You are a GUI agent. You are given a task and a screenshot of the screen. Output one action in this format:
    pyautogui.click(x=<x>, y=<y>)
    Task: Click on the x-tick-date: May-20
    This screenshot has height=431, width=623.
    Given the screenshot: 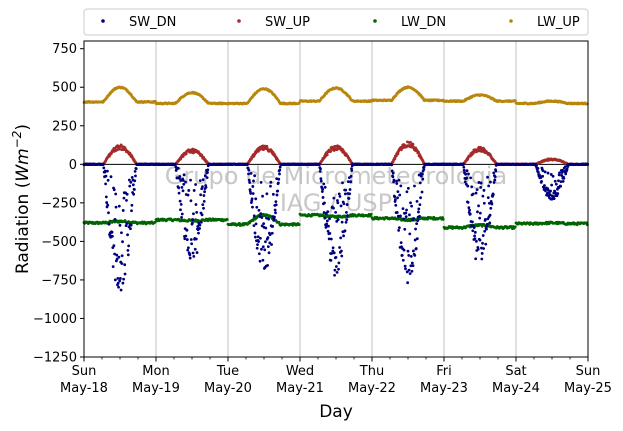 What is the action you would take?
    pyautogui.click(x=228, y=388)
    